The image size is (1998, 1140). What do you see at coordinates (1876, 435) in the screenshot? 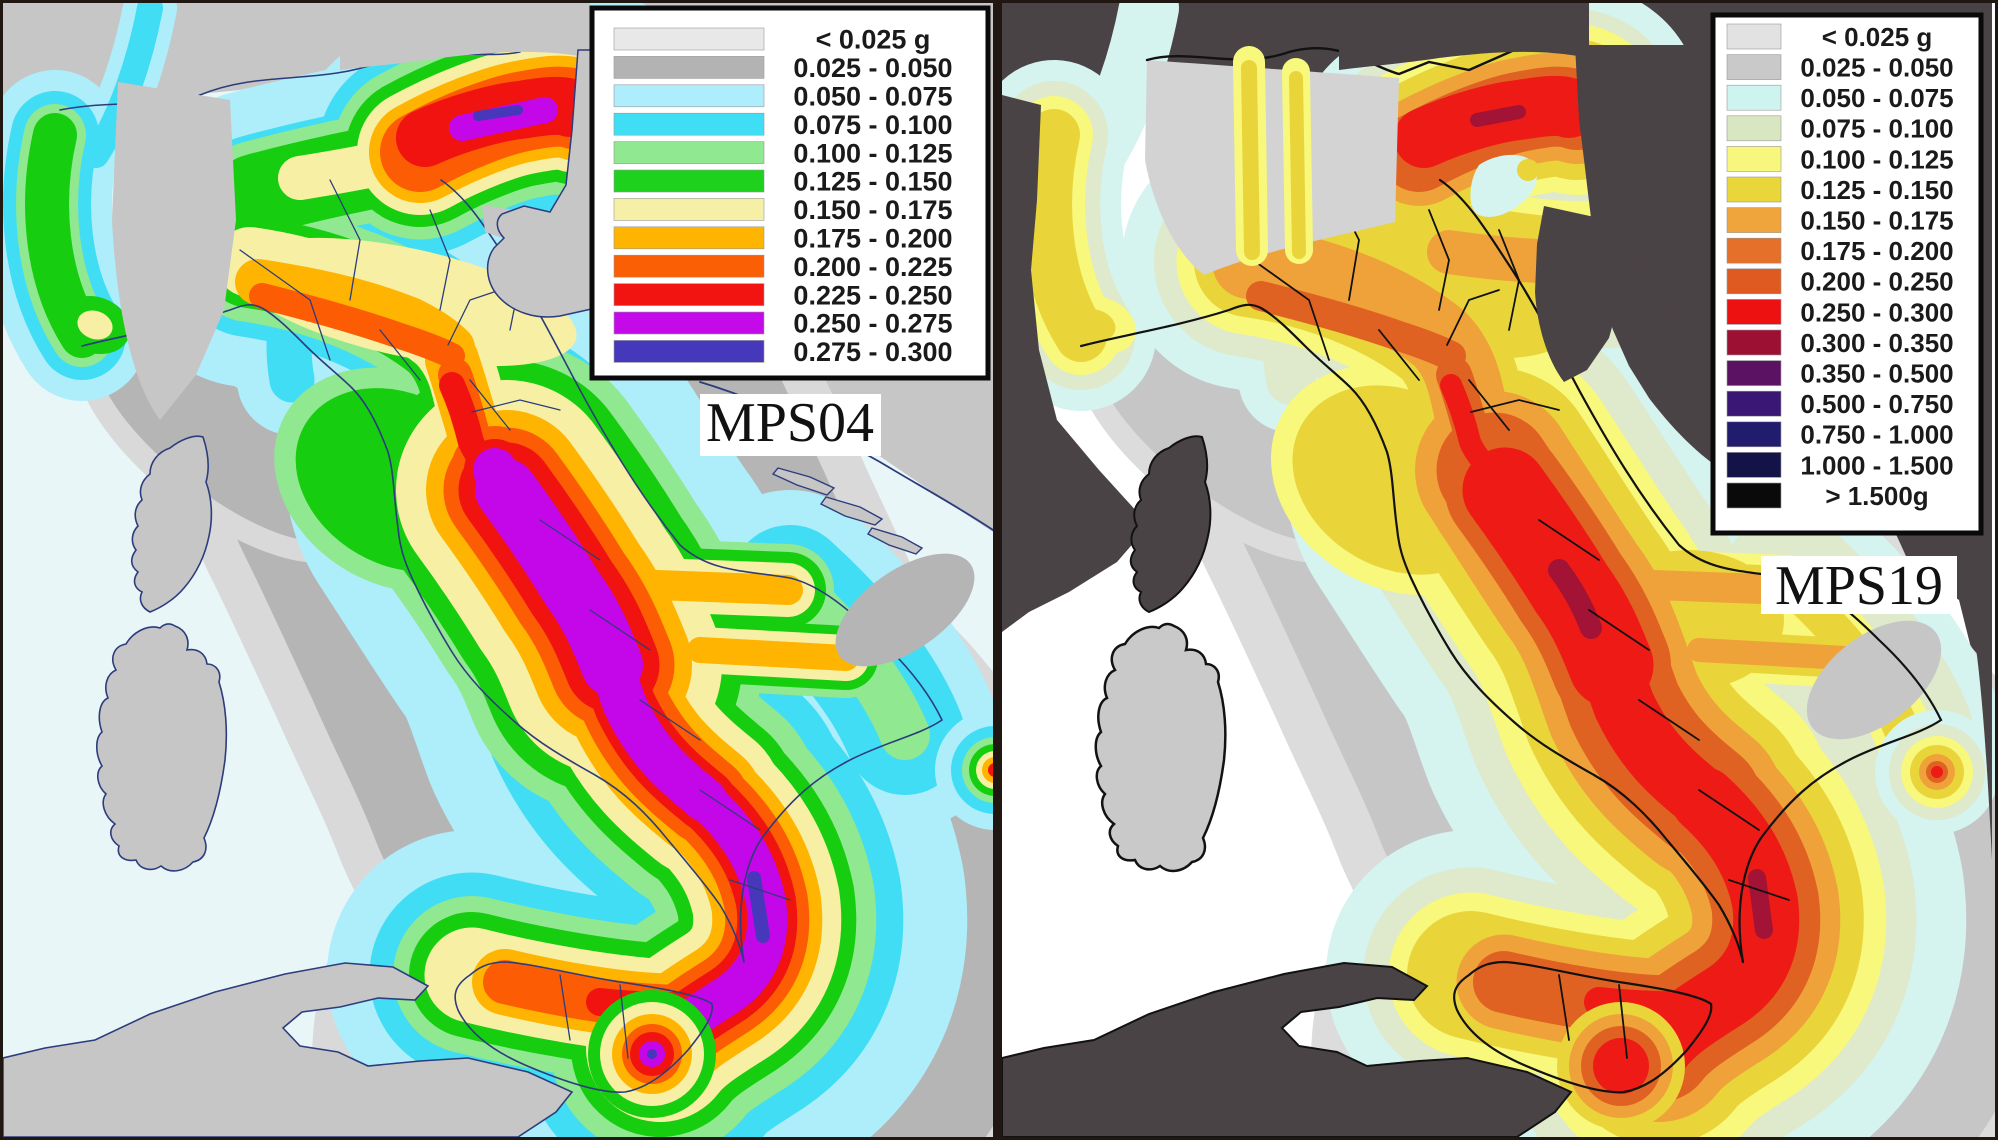
I see `svg-text: 0.750 - 1.000` at bounding box center [1876, 435].